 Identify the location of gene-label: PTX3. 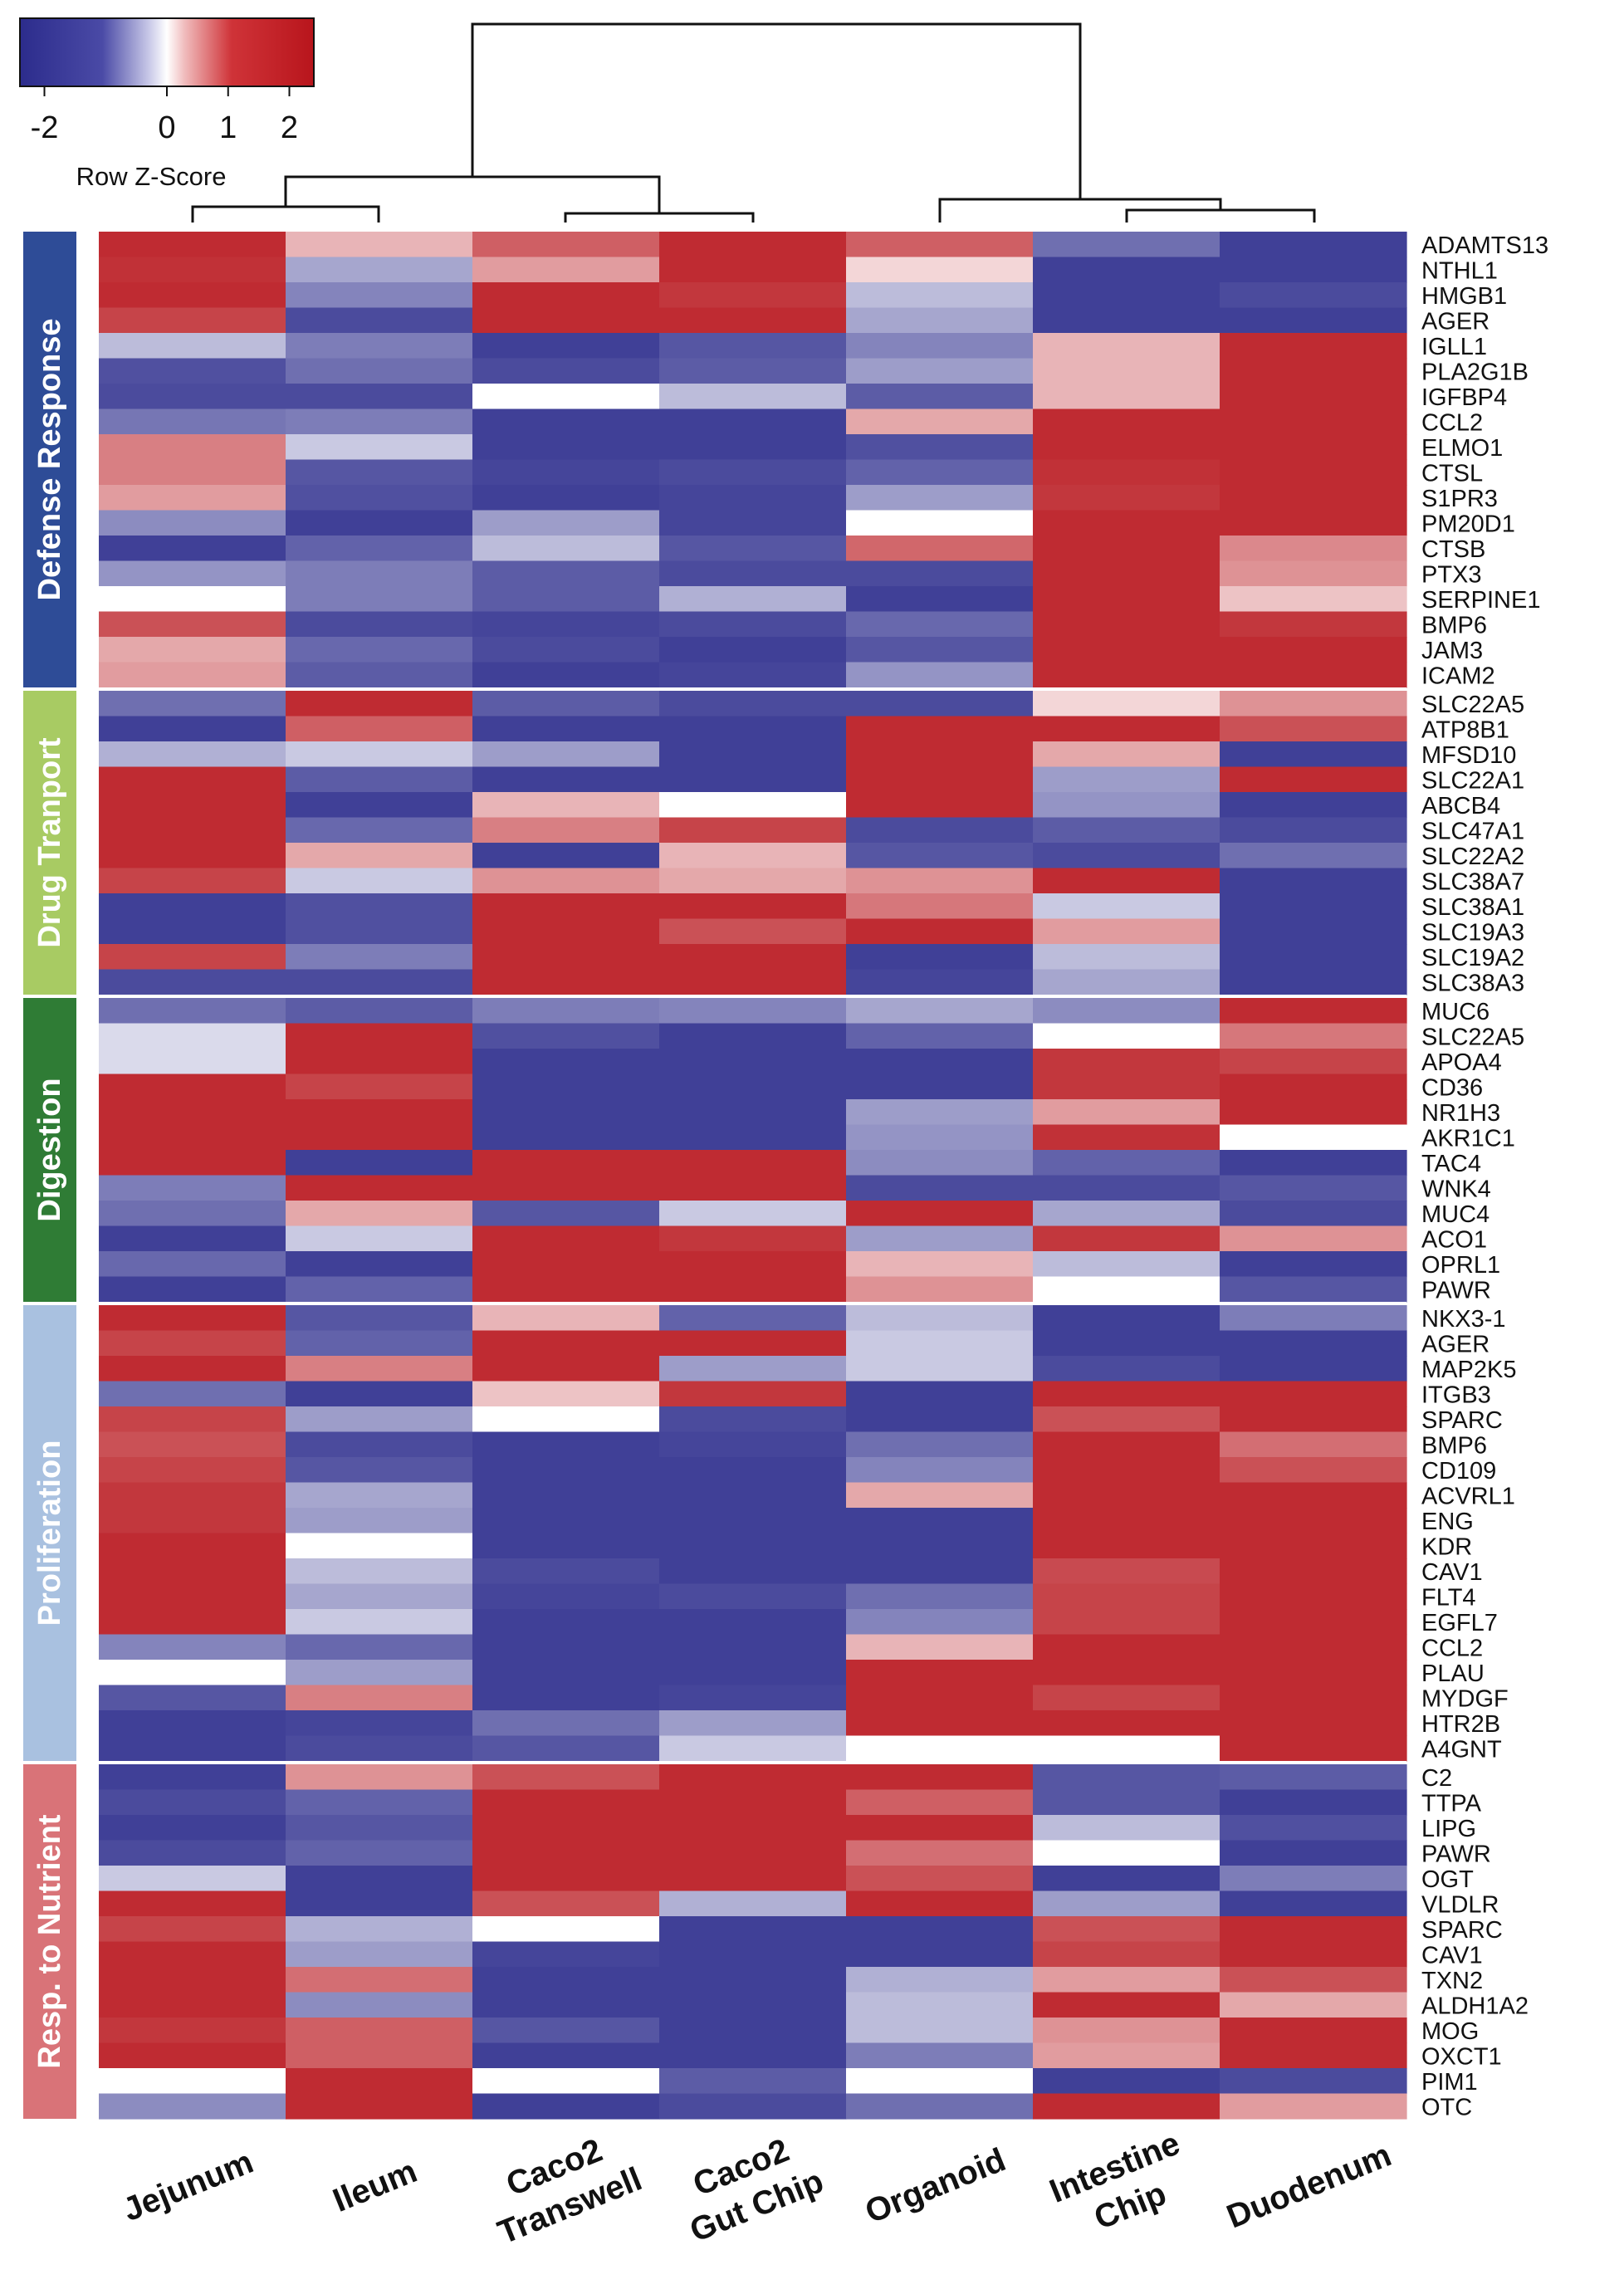
(1451, 575).